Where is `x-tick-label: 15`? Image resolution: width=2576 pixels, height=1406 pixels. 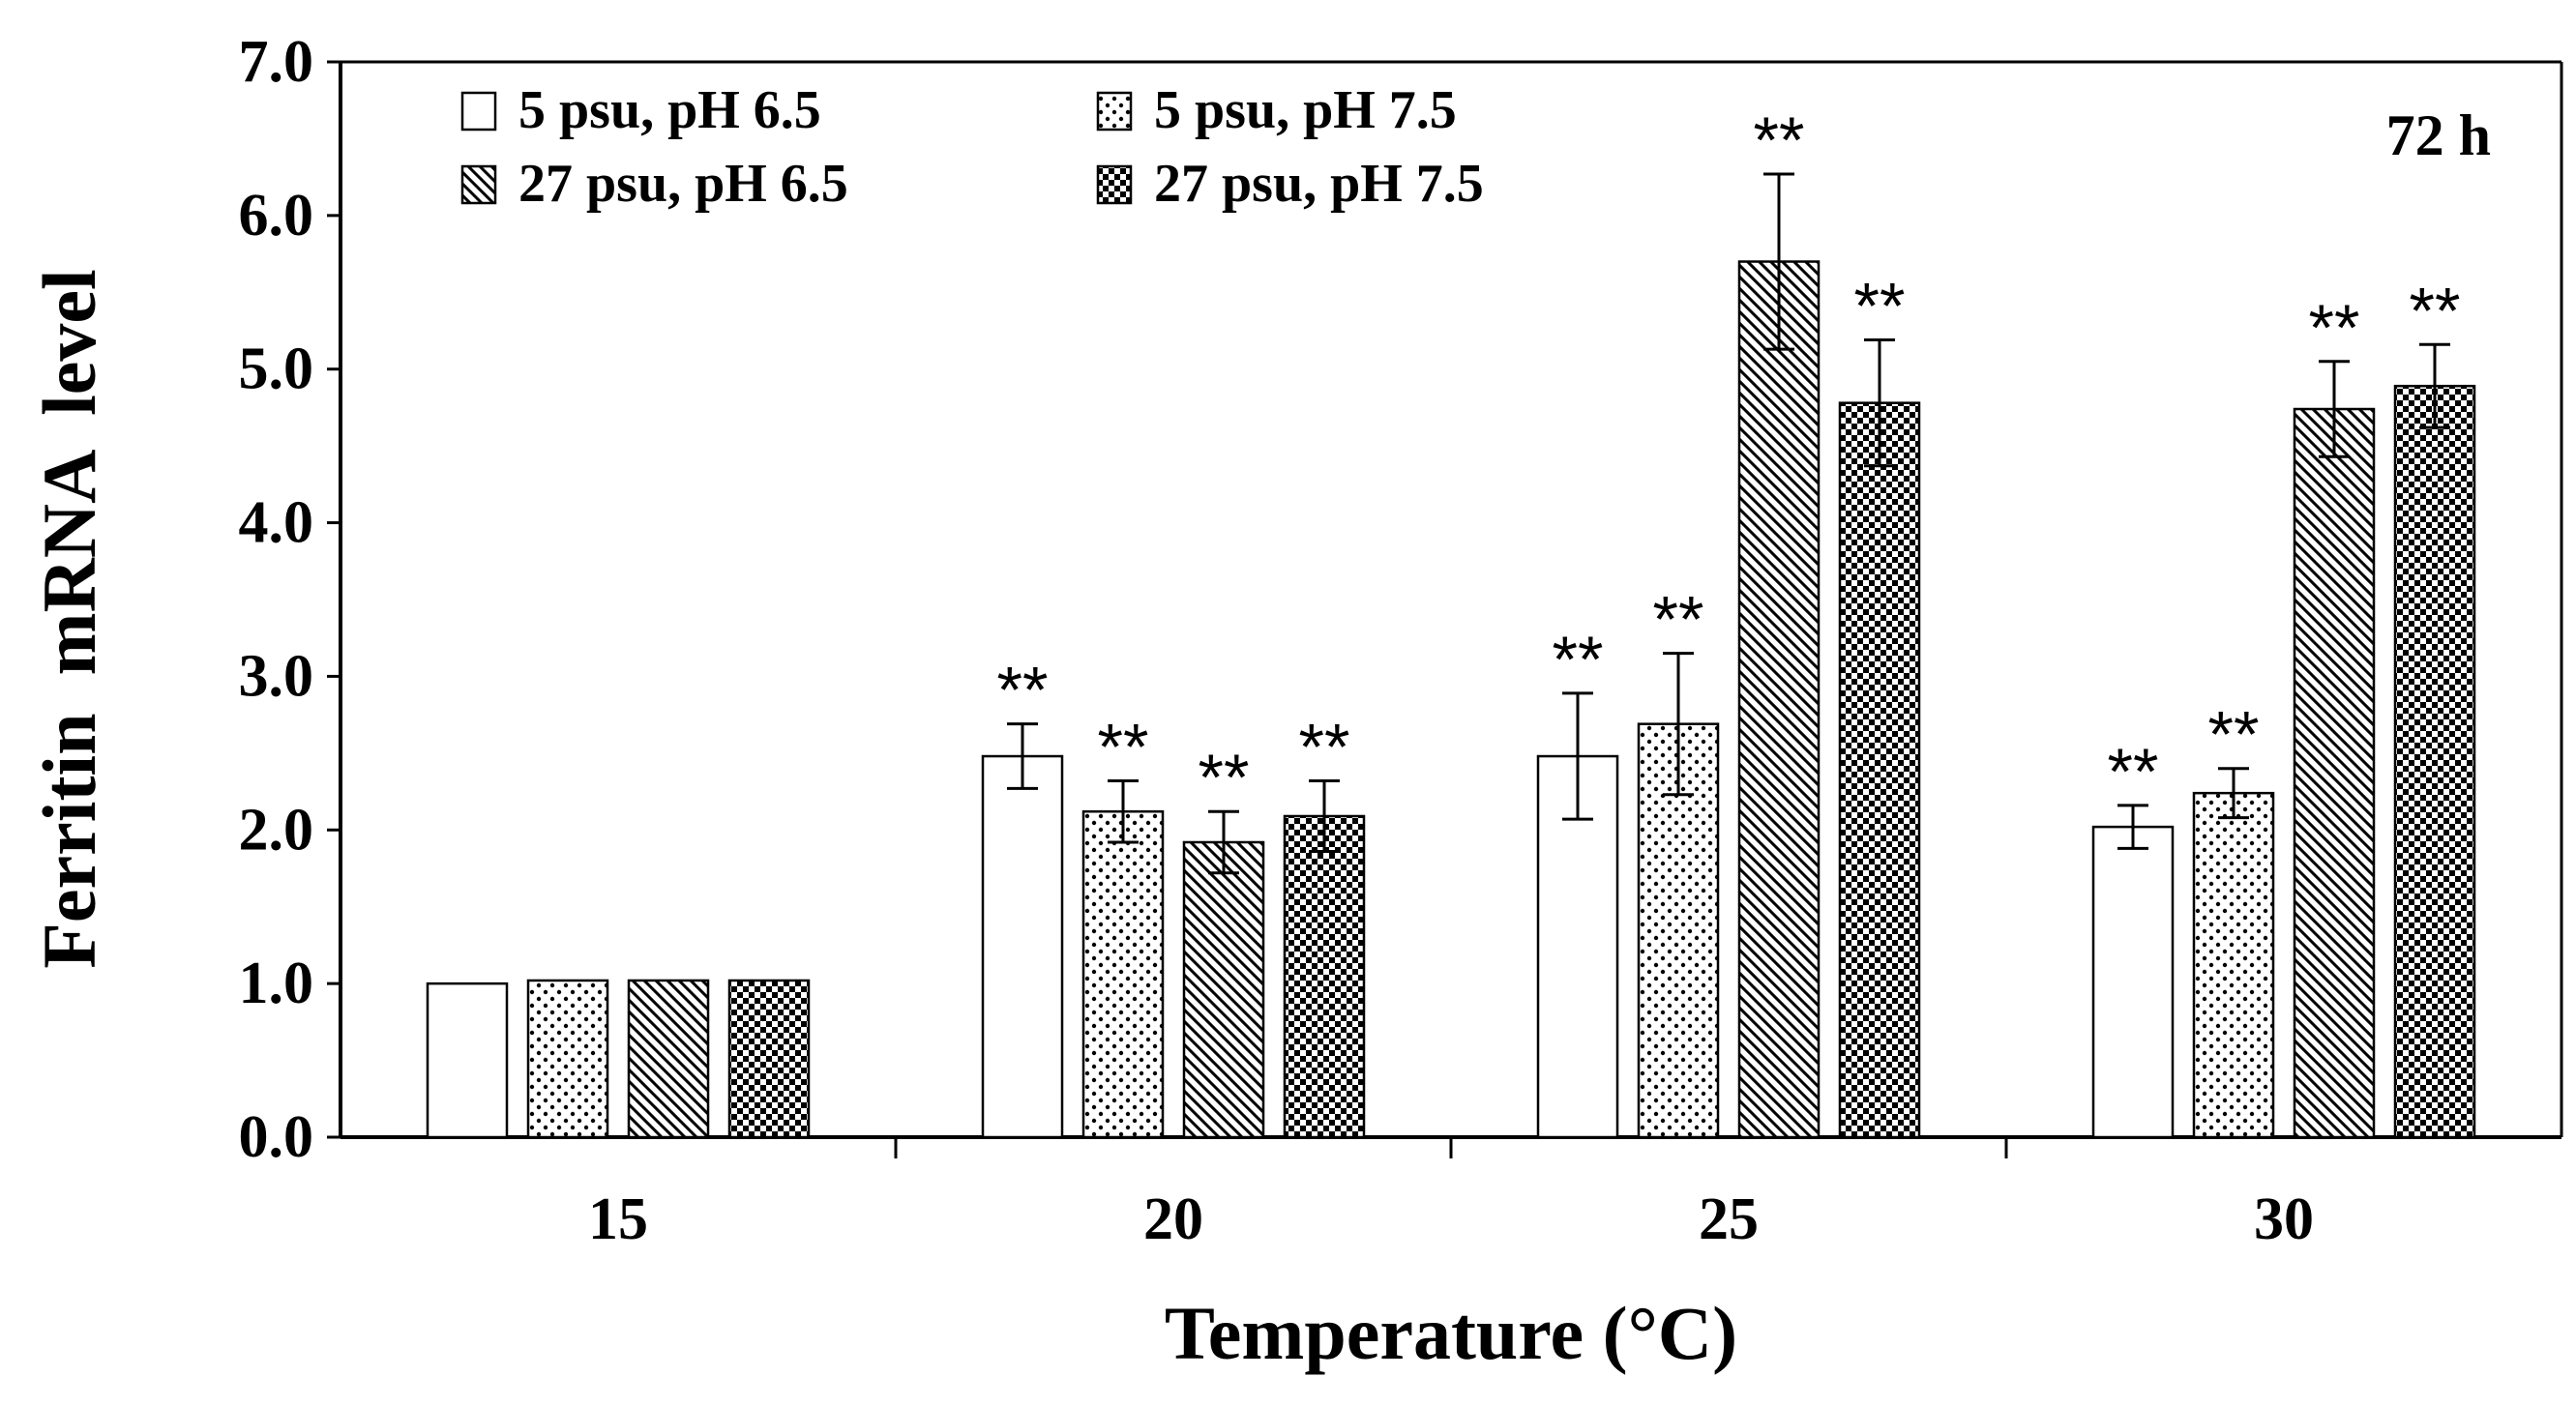 x-tick-label: 15 is located at coordinates (618, 1219).